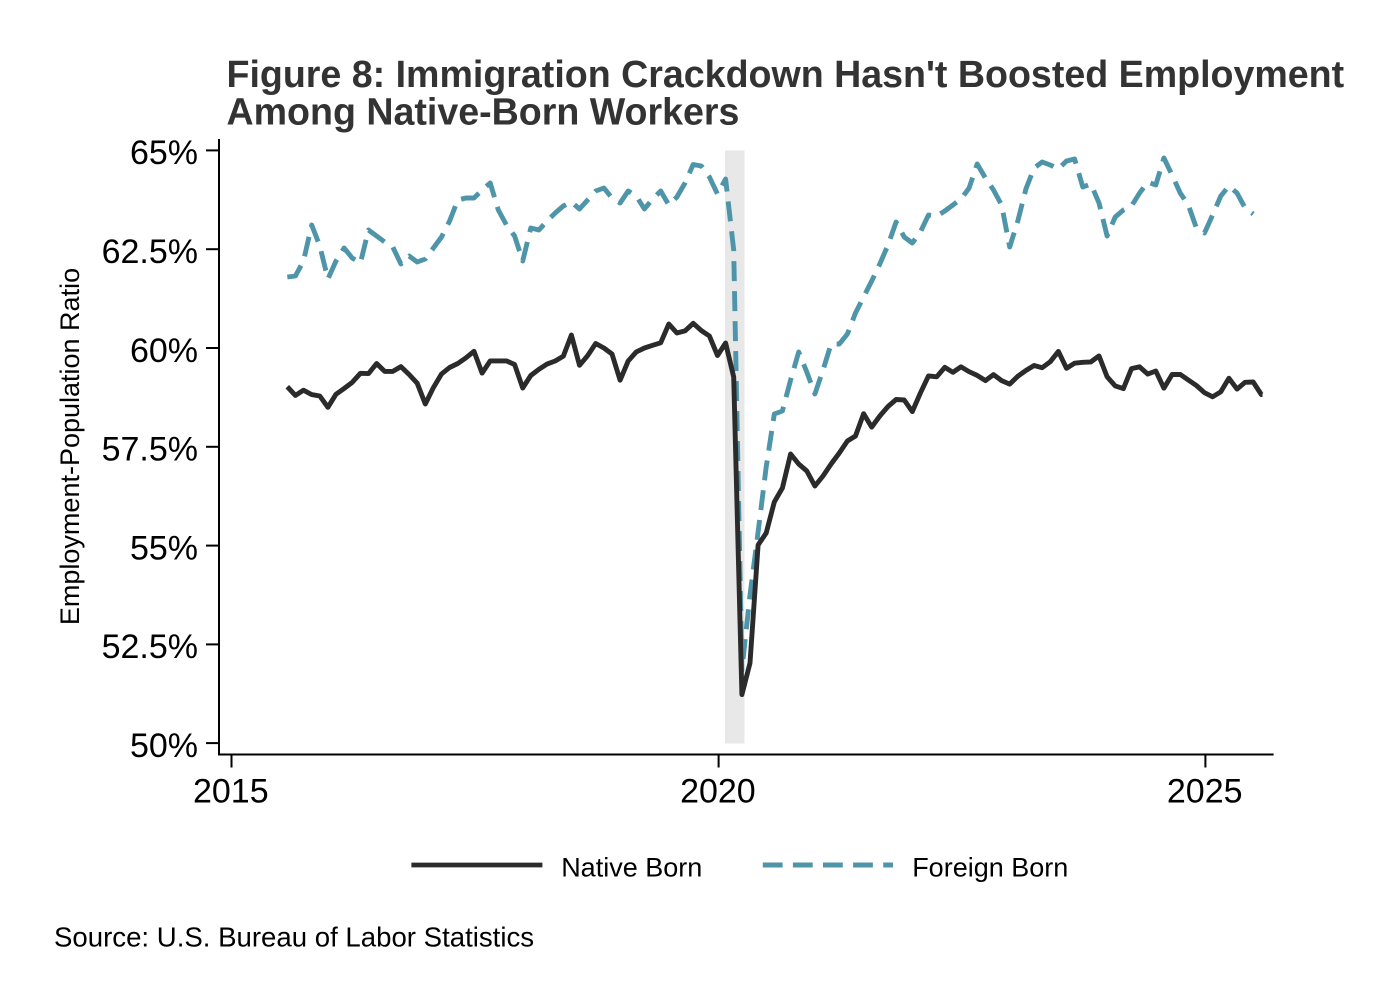 This screenshot has height=1000, width=1375. I want to click on svg-text: 2015, so click(231, 792).